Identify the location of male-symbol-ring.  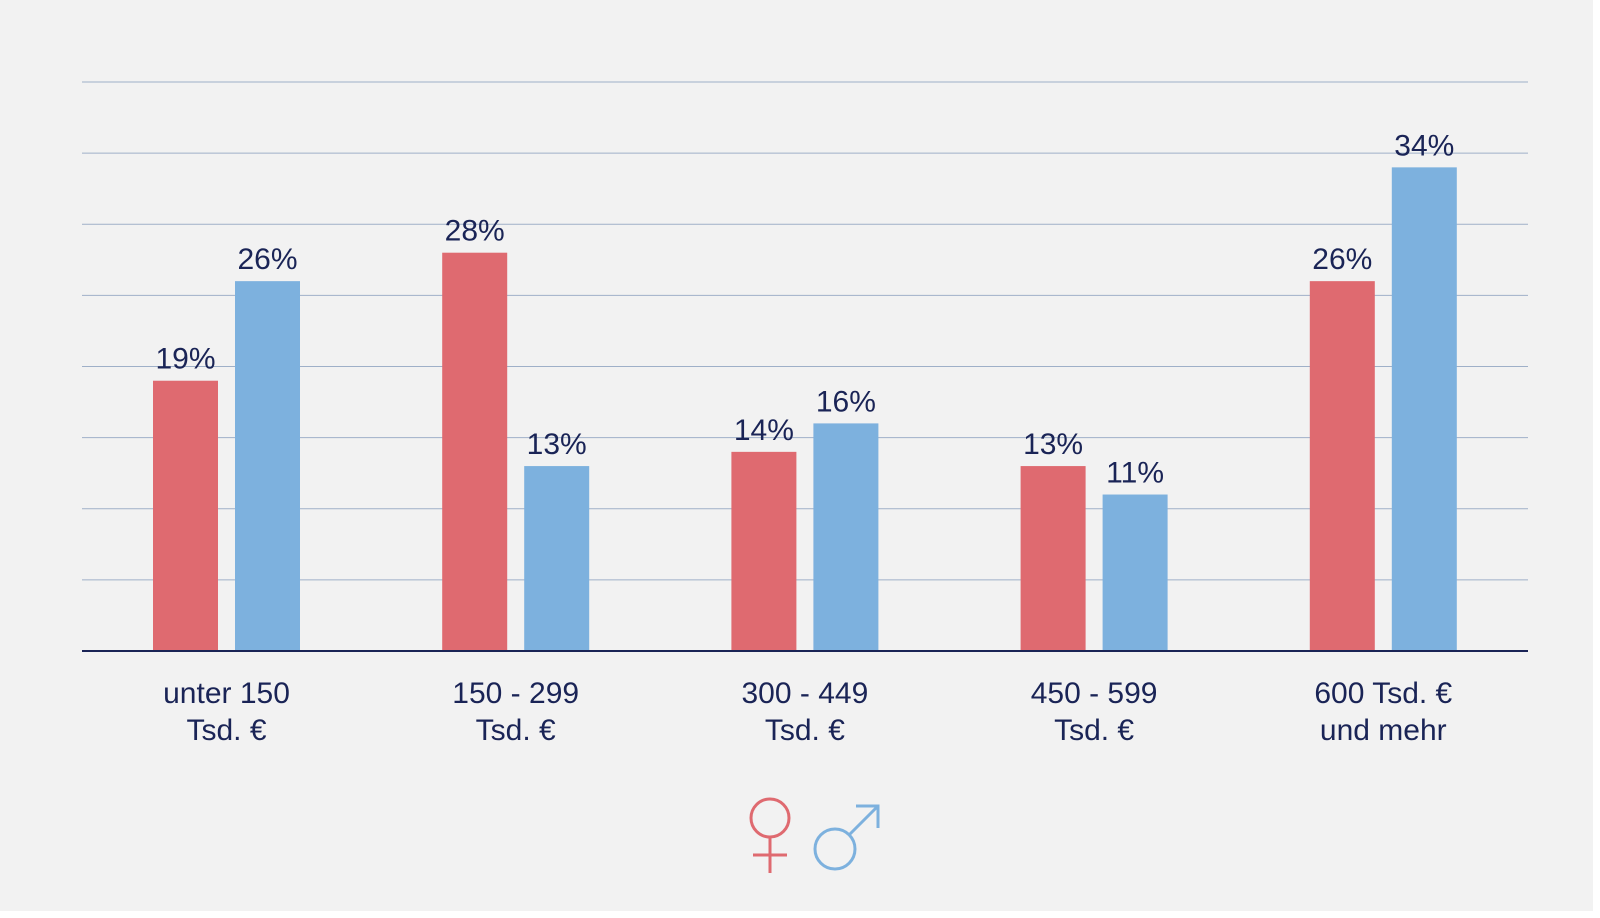
(835, 849).